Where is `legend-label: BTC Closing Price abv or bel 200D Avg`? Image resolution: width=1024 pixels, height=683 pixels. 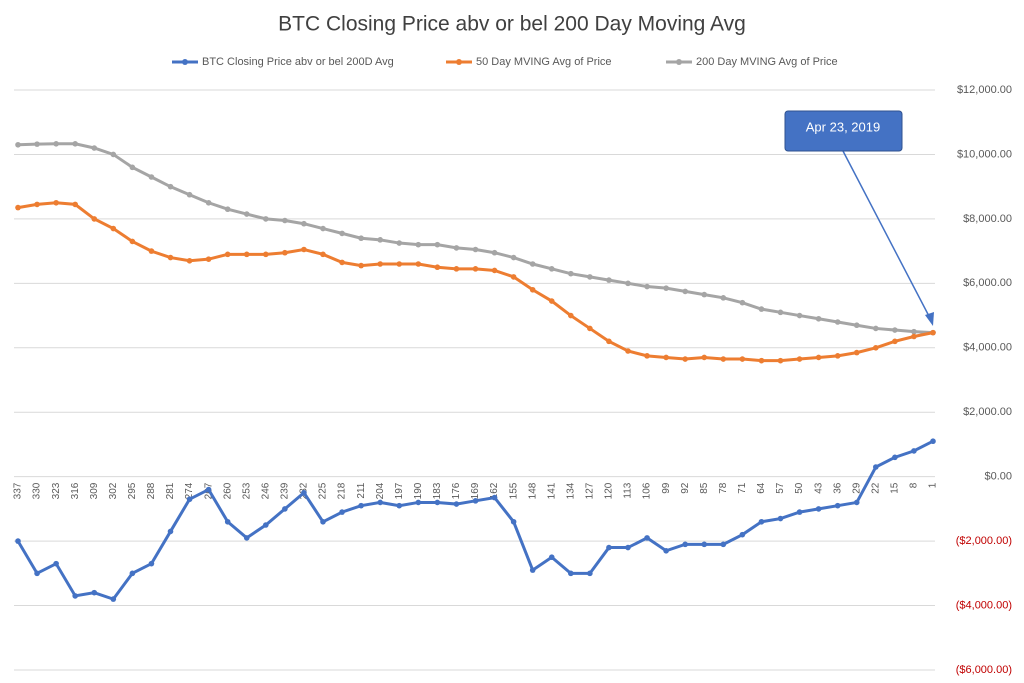 legend-label: BTC Closing Price abv or bel 200D Avg is located at coordinates (298, 62).